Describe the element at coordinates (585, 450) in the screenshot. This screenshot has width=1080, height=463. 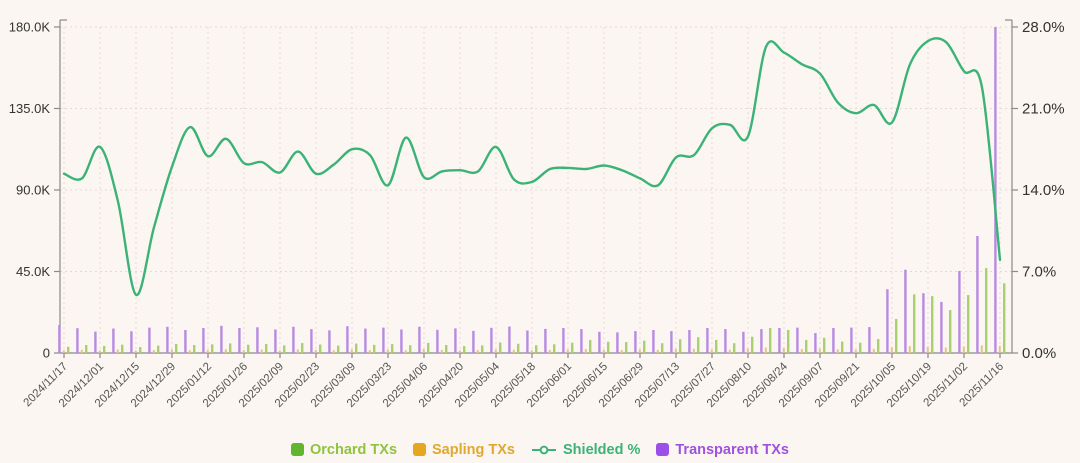
I see `legend-item-shielded-pct: Shielded %` at that location.